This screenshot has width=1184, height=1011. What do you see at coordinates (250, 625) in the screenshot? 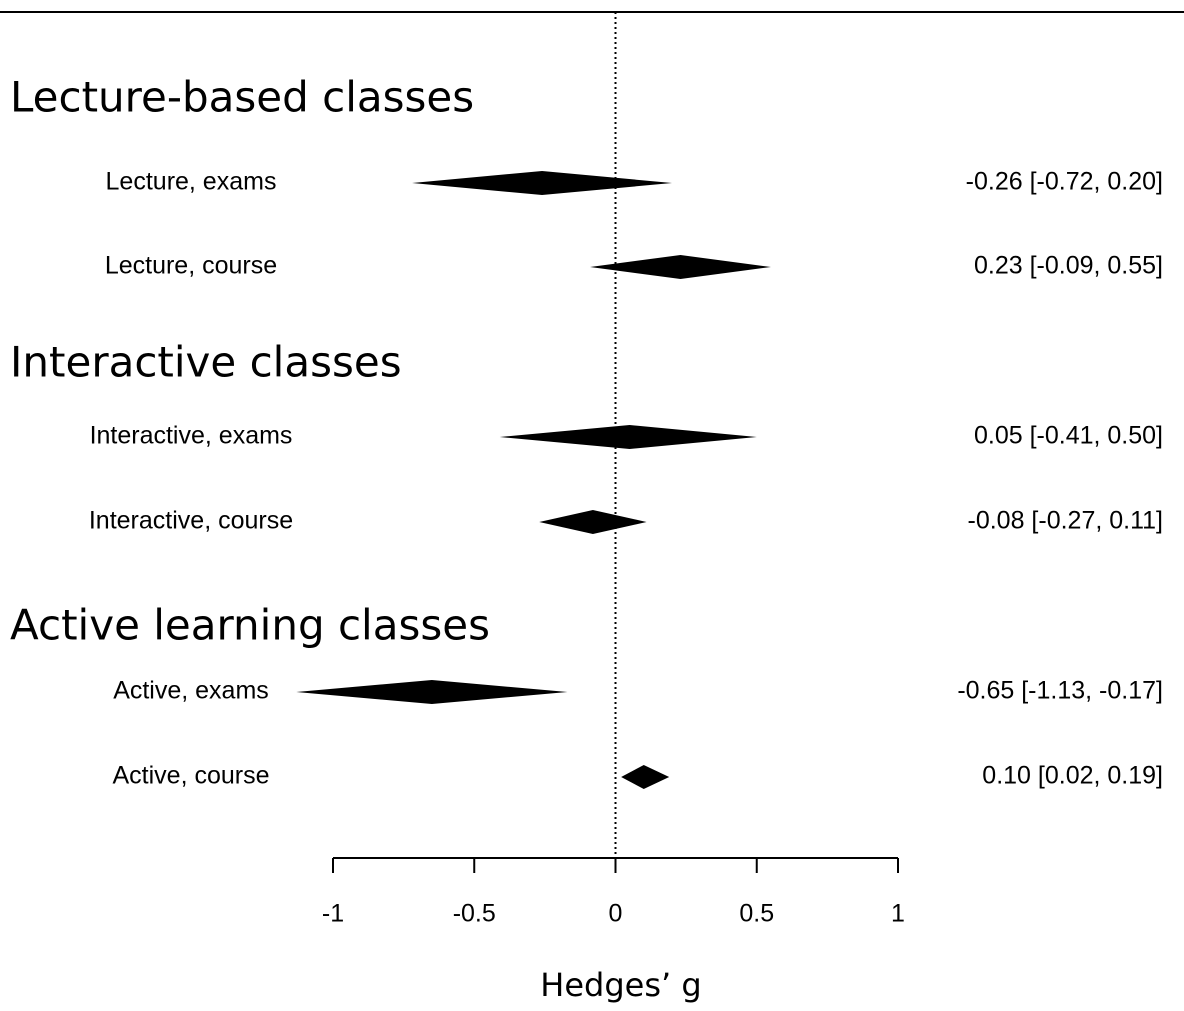
I see `group-heading: Active learning classes` at bounding box center [250, 625].